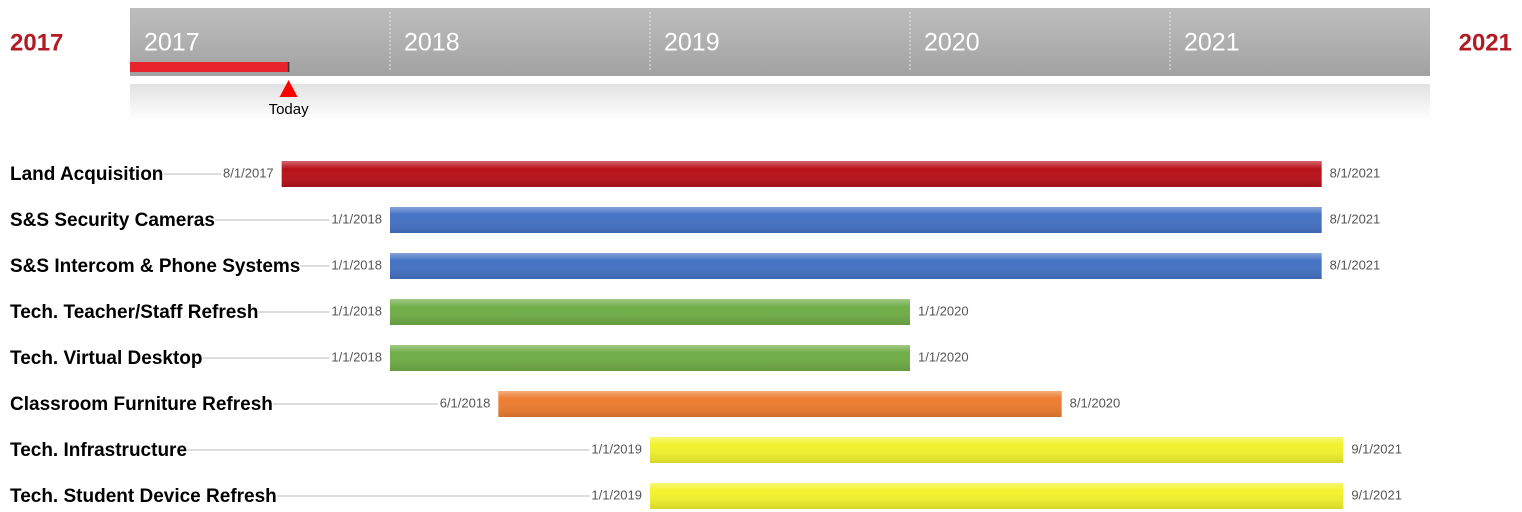 This screenshot has width=1522, height=512. Describe the element at coordinates (780, 102) in the screenshot. I see `timeline-band` at that location.